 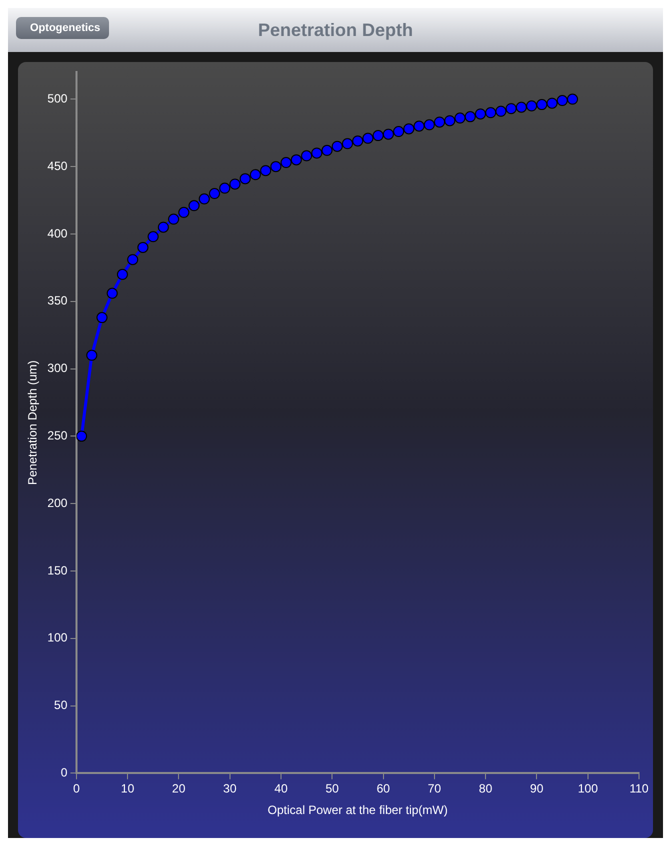 I want to click on y-tick-label: 0, so click(x=64, y=773).